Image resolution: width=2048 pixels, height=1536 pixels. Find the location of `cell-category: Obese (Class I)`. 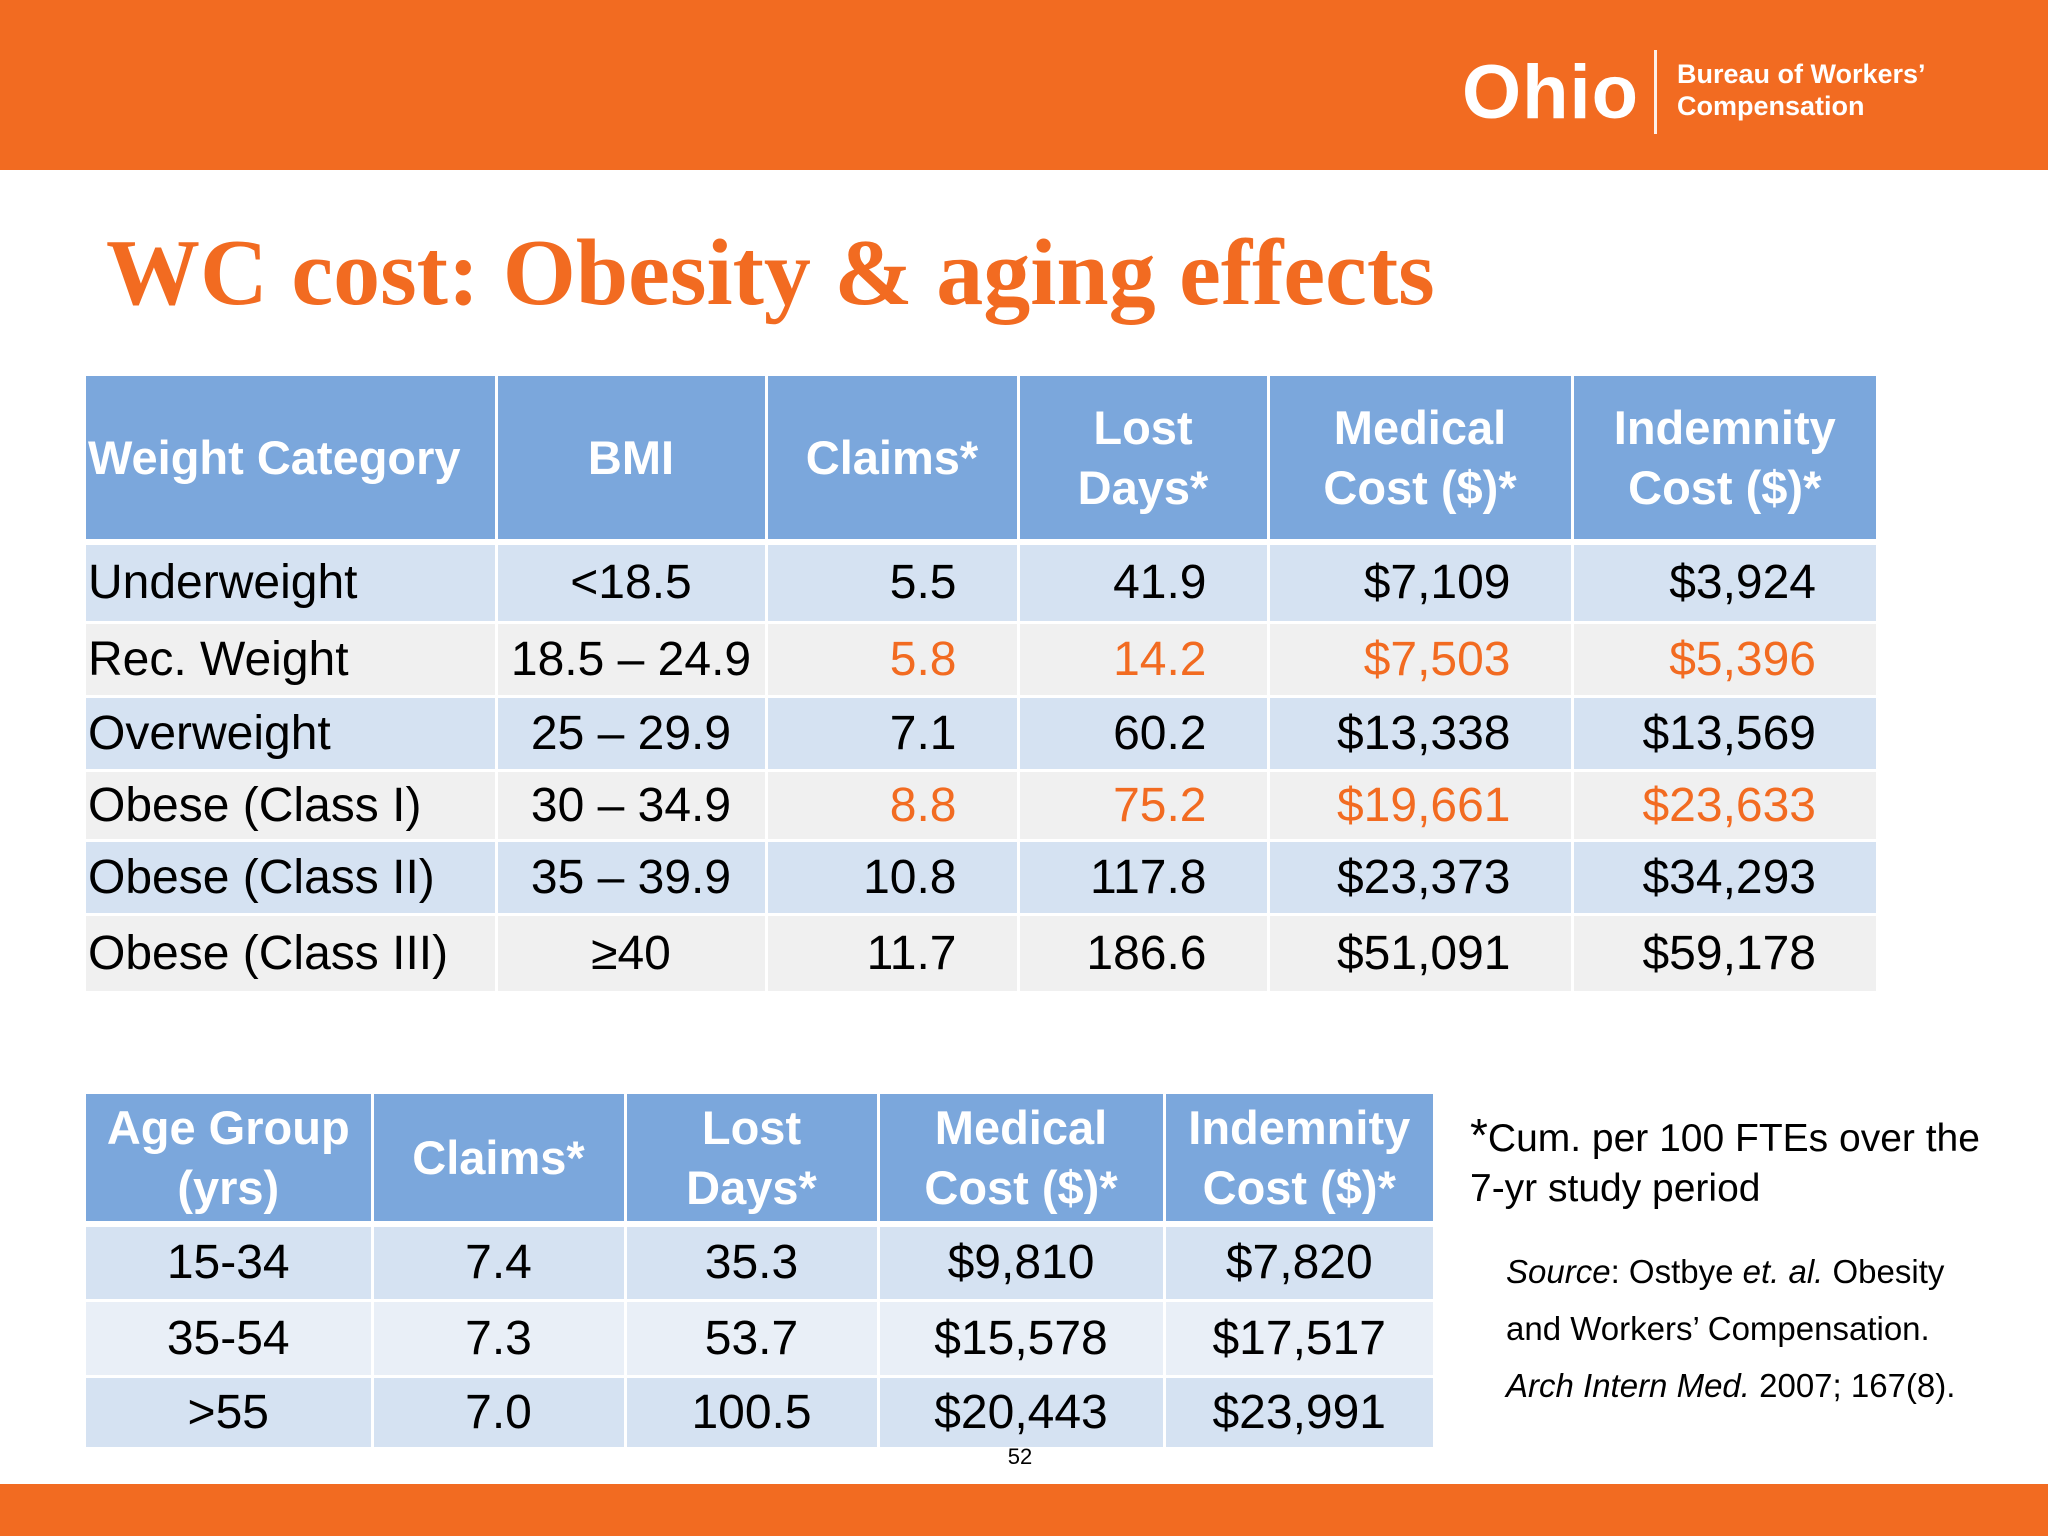

cell-category: Obese (Class I) is located at coordinates (292, 806).